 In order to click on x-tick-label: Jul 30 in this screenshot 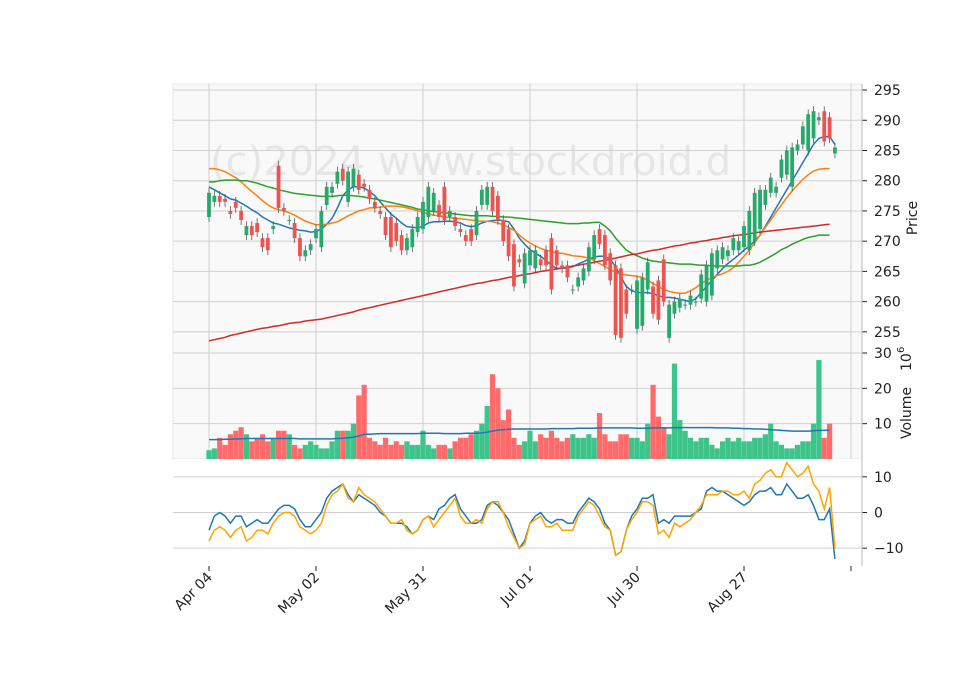, I will do `click(624, 590)`.